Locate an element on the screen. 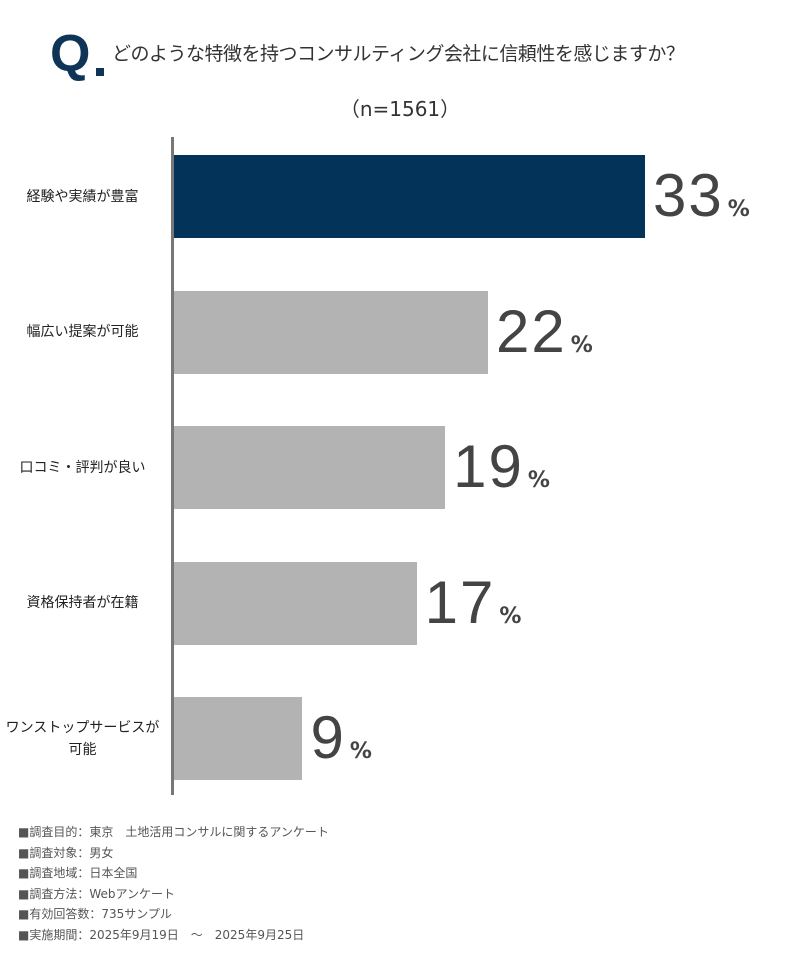 This screenshot has height=973, width=800. data-label-value: 19 is located at coordinates (488, 466).